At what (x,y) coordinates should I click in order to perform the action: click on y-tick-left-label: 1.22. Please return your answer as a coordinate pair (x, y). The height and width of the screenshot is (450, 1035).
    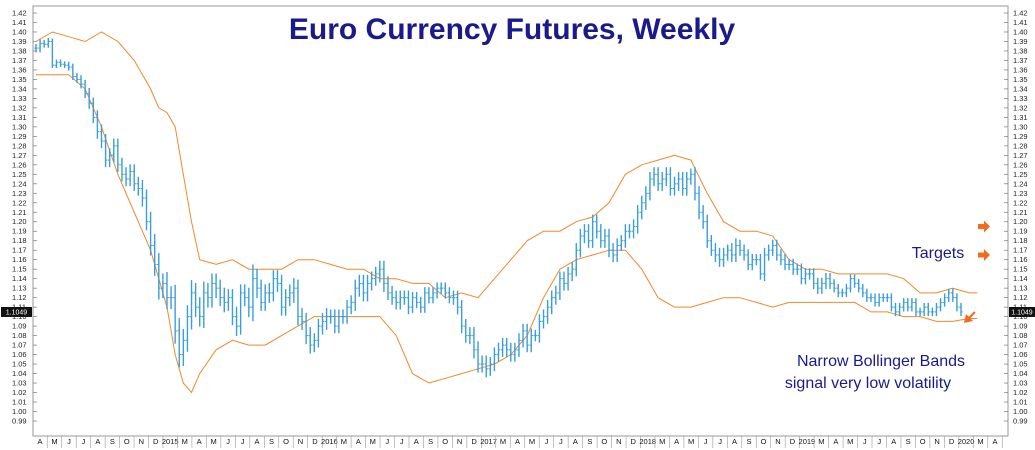
    Looking at the image, I should click on (19, 202).